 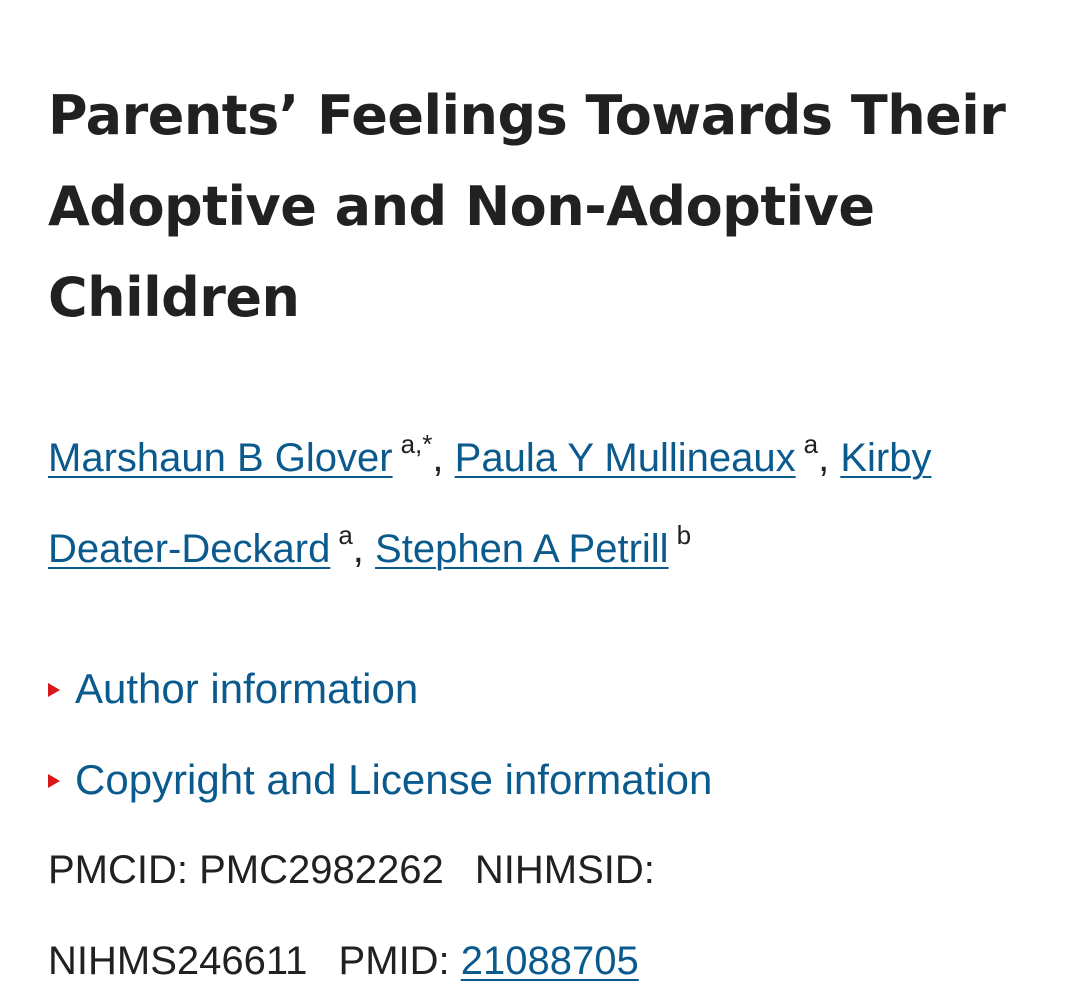 What do you see at coordinates (625, 458) in the screenshot?
I see `author-link-mullineaux: Paula Y Mullineaux` at bounding box center [625, 458].